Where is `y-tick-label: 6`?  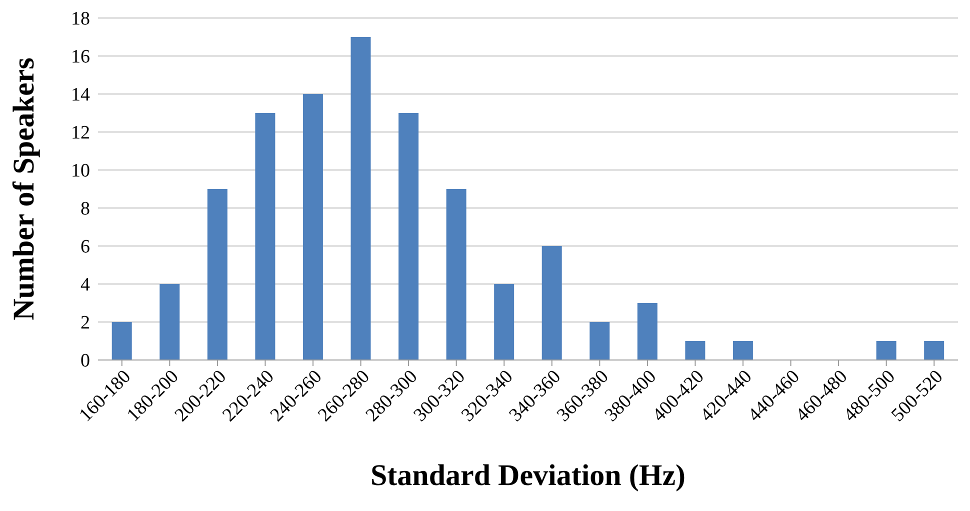 y-tick-label: 6 is located at coordinates (85, 247).